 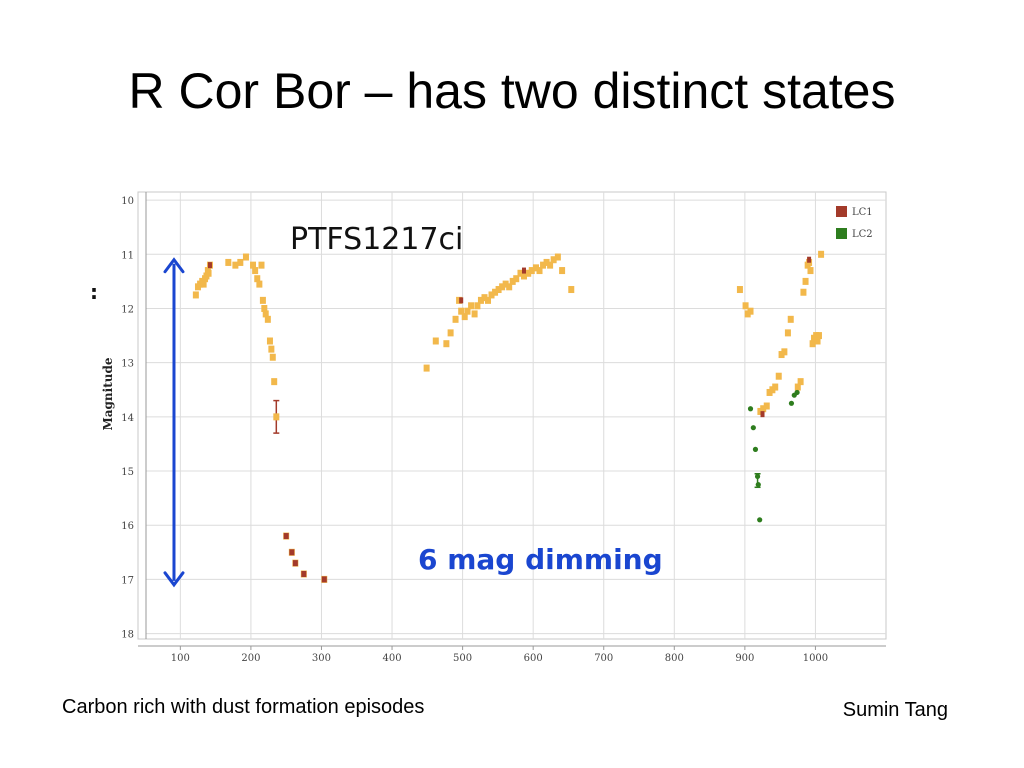 What do you see at coordinates (127, 526) in the screenshot?
I see `y-tick-label: 16` at bounding box center [127, 526].